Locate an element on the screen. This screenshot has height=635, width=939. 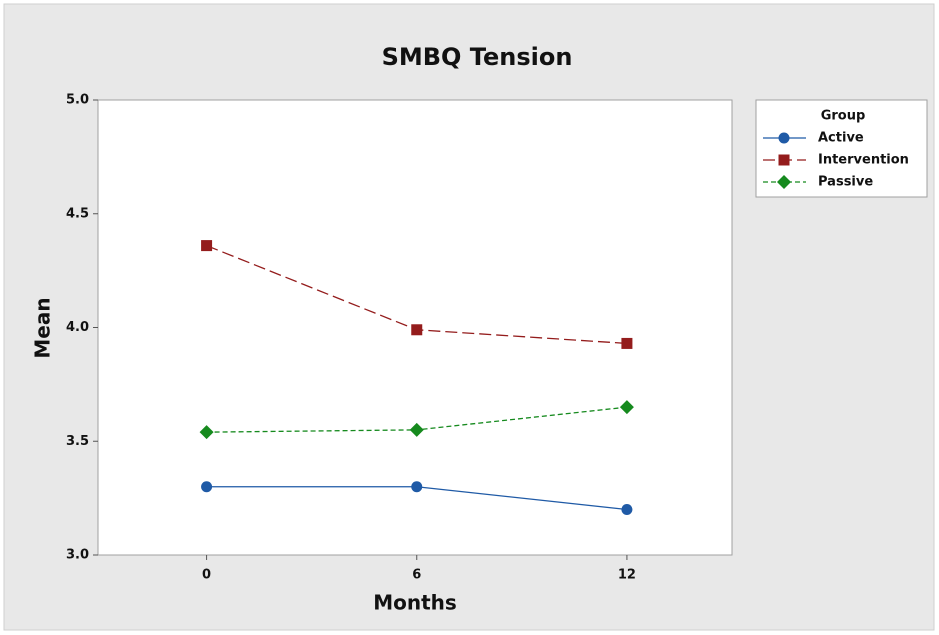
x-axis-title: Months is located at coordinates (415, 603).